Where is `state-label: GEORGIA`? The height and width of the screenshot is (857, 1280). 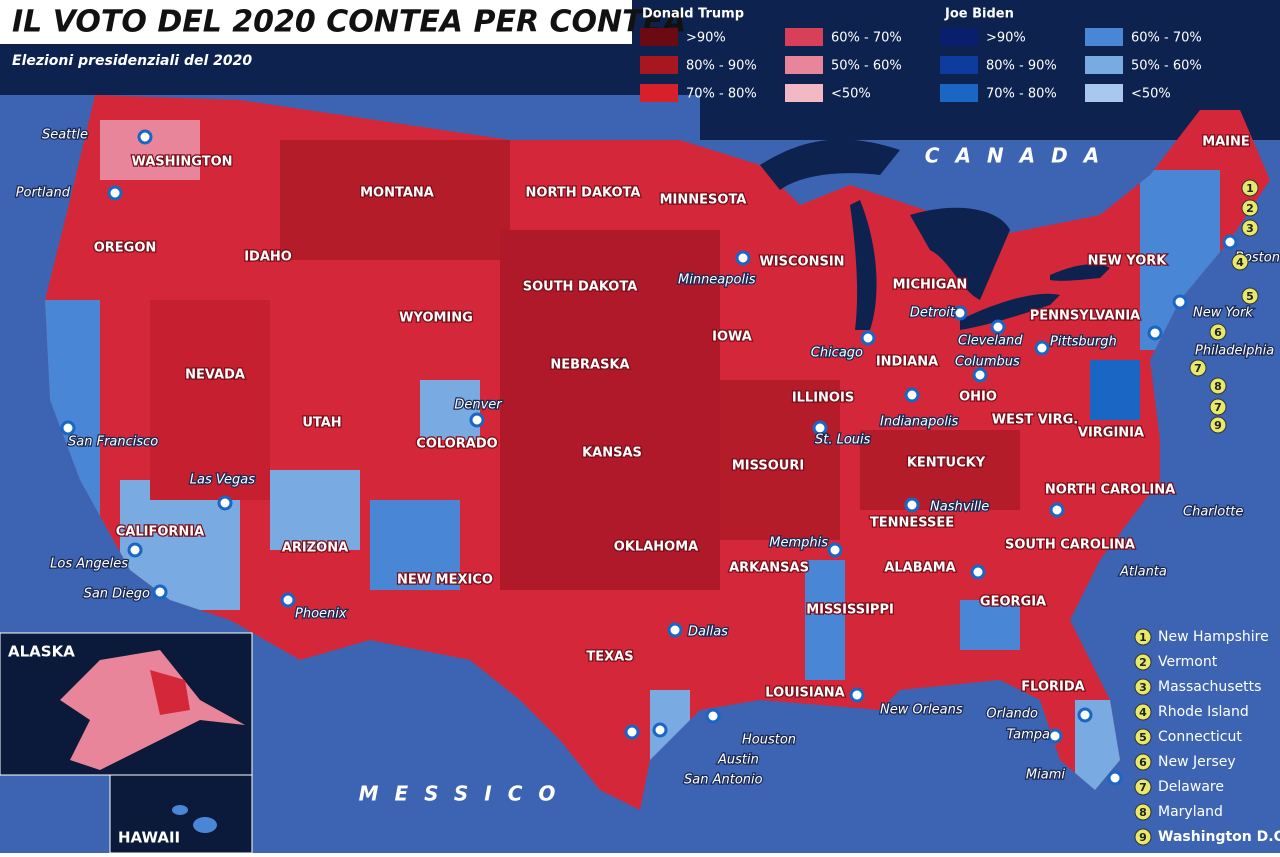
state-label: GEORGIA is located at coordinates (1013, 602).